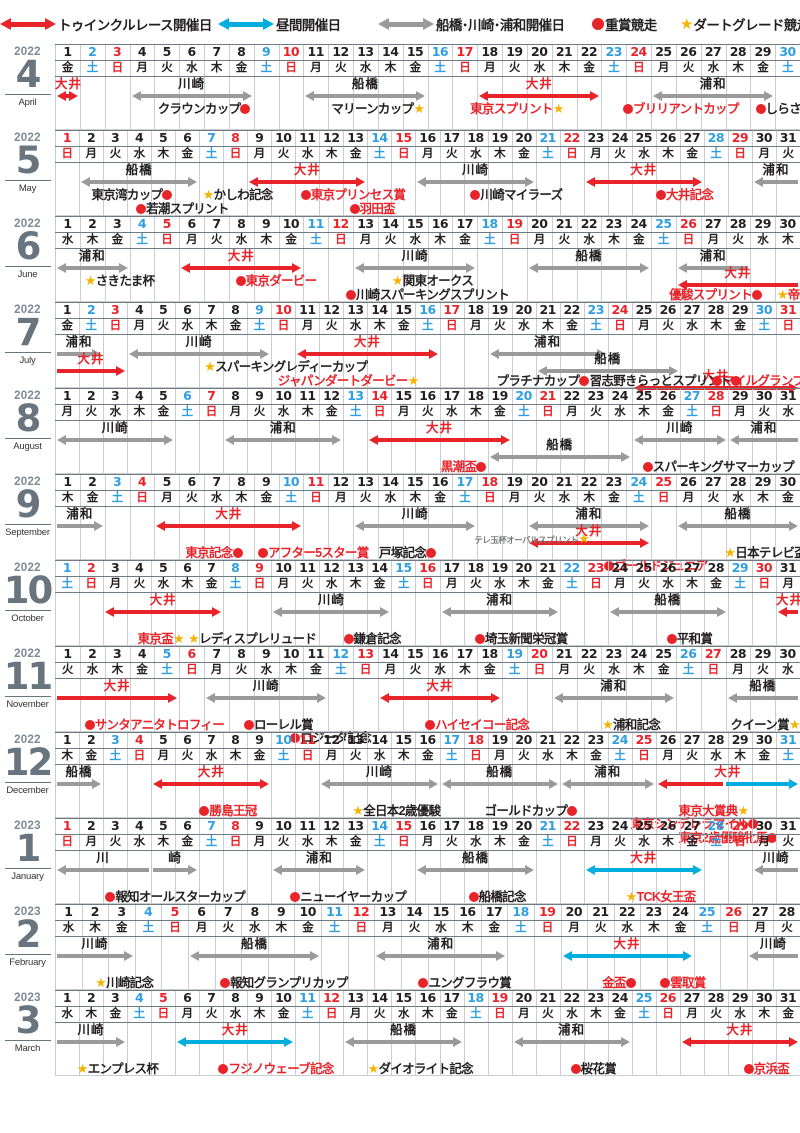 Image resolution: width=800 pixels, height=1133 pixels. What do you see at coordinates (762, 552) in the screenshot?
I see `race-name-label: ★日本テレビ盃` at bounding box center [762, 552].